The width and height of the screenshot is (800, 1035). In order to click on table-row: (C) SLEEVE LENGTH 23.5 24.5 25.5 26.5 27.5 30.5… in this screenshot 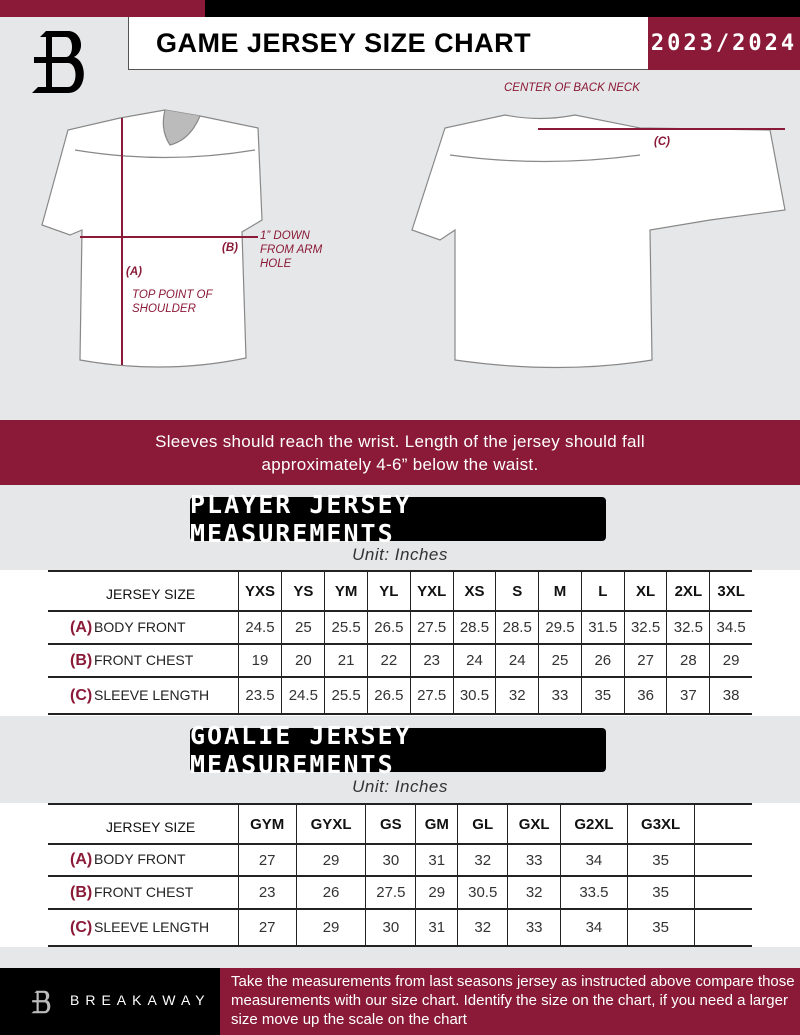, I will do `click(400, 695)`.